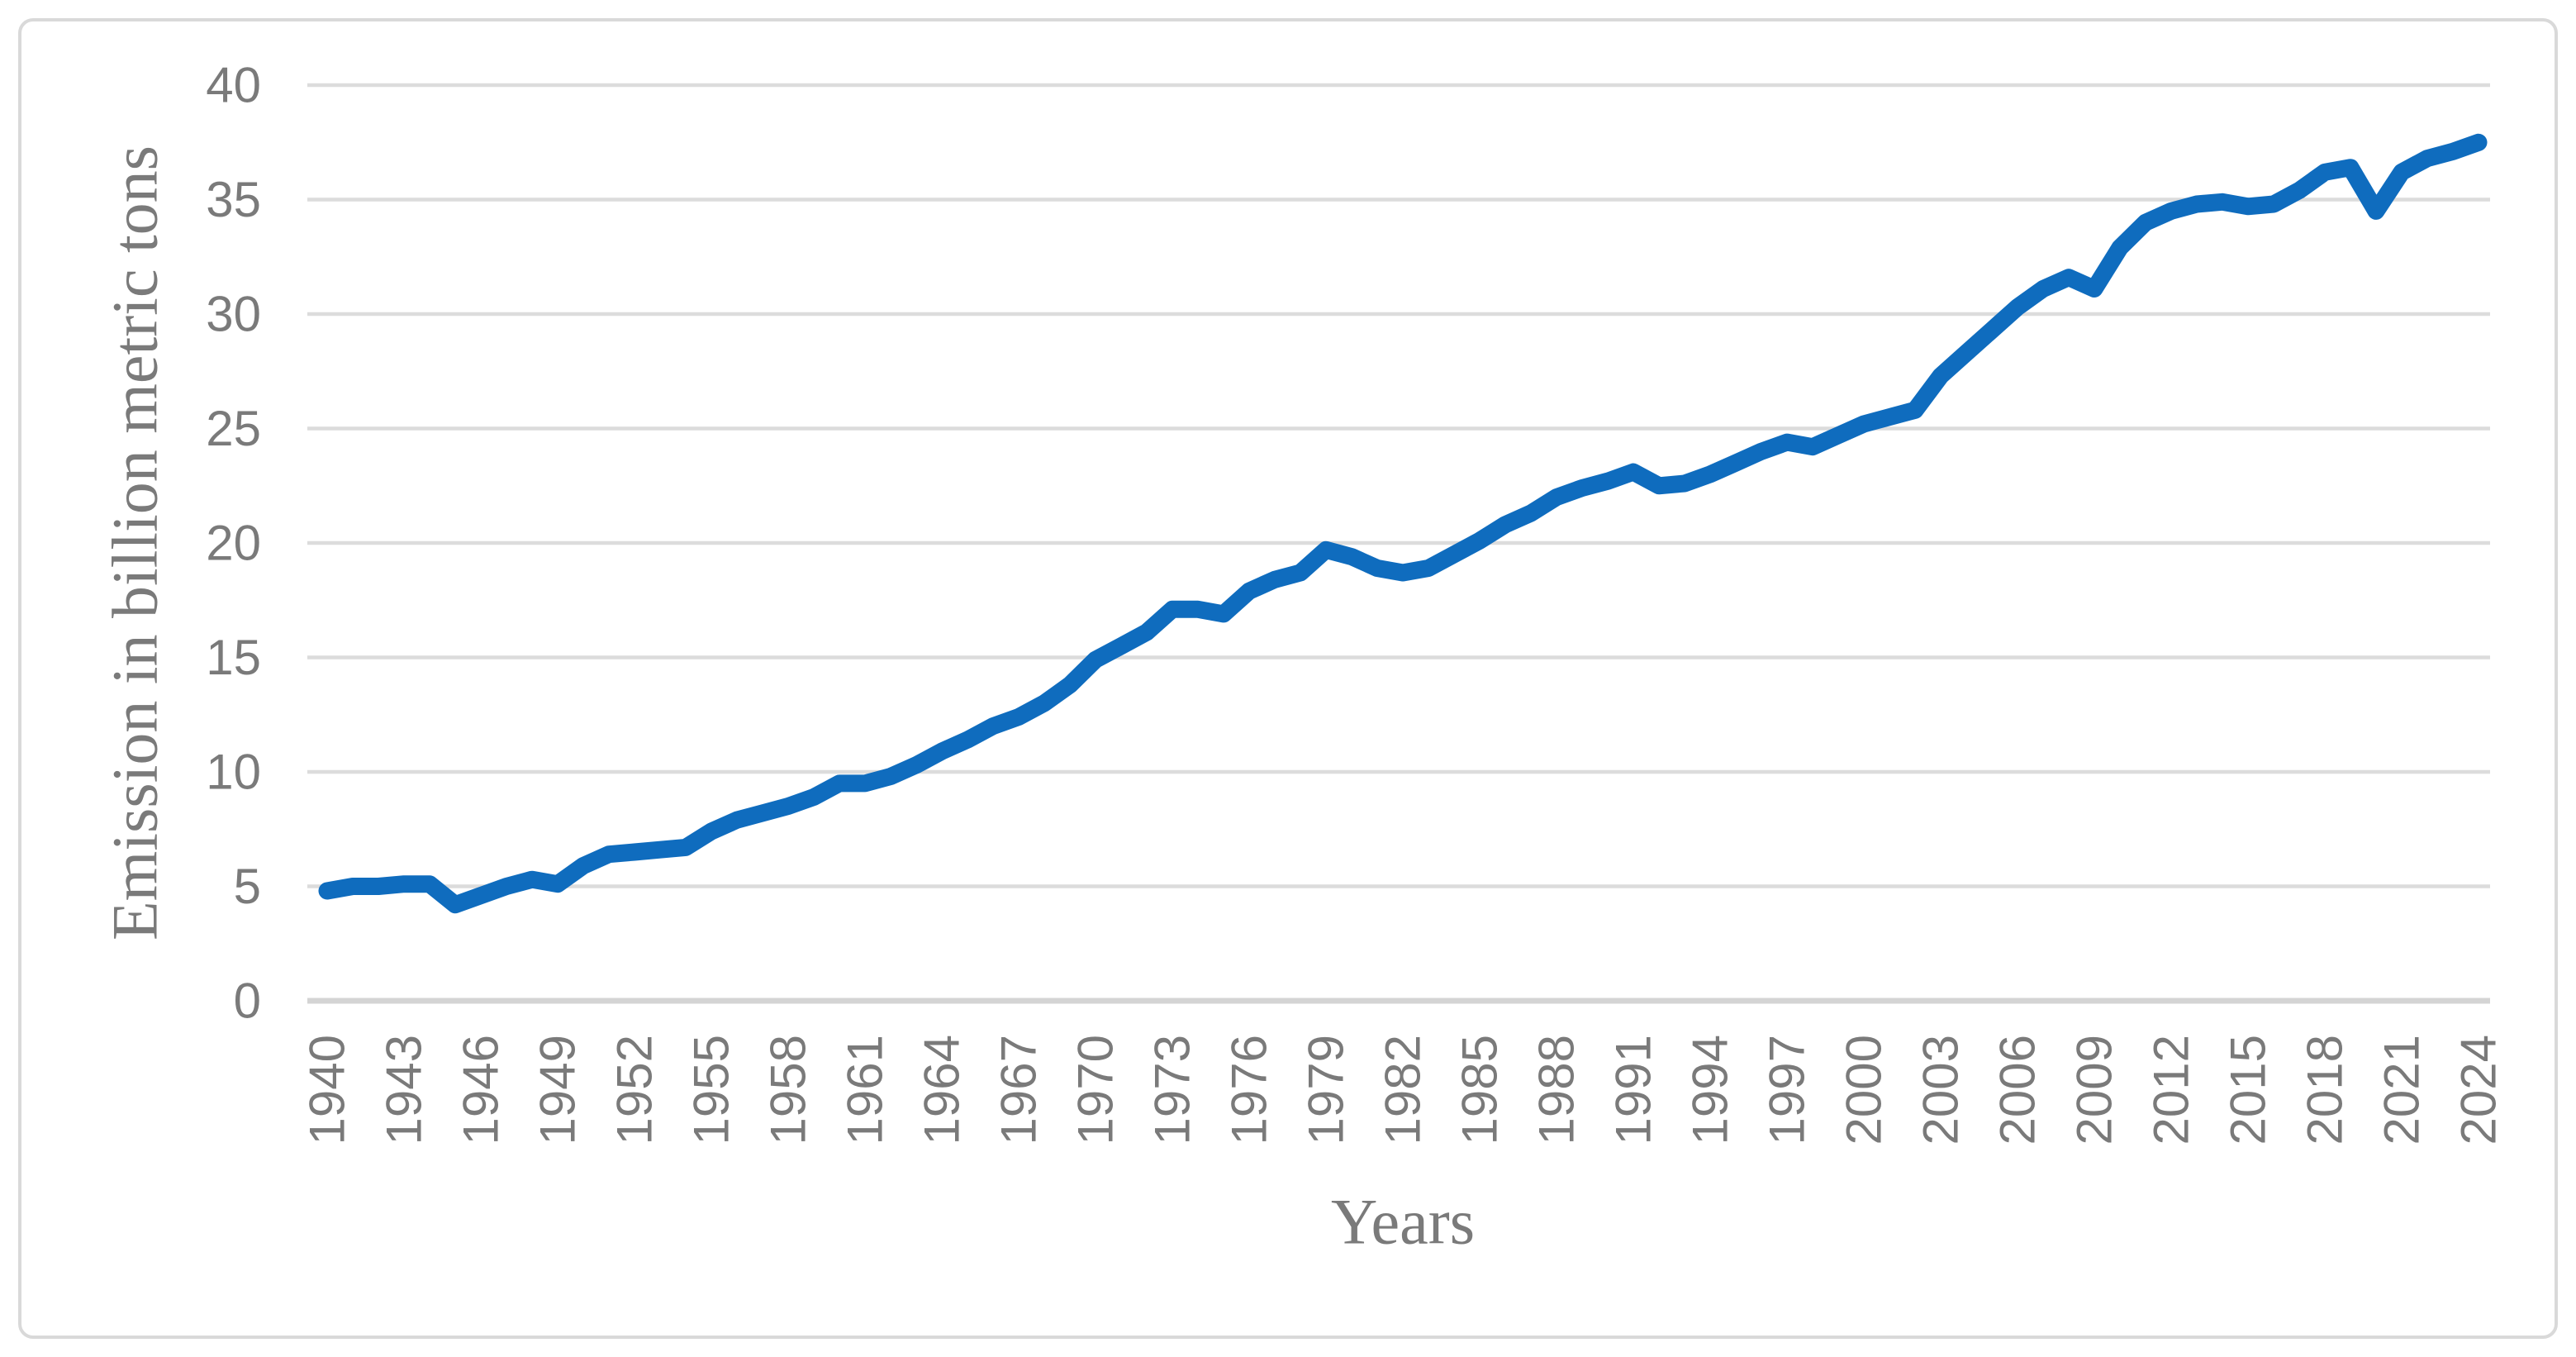 This screenshot has height=1357, width=2576. What do you see at coordinates (1788, 1090) in the screenshot?
I see `x-tick-label: 1997` at bounding box center [1788, 1090].